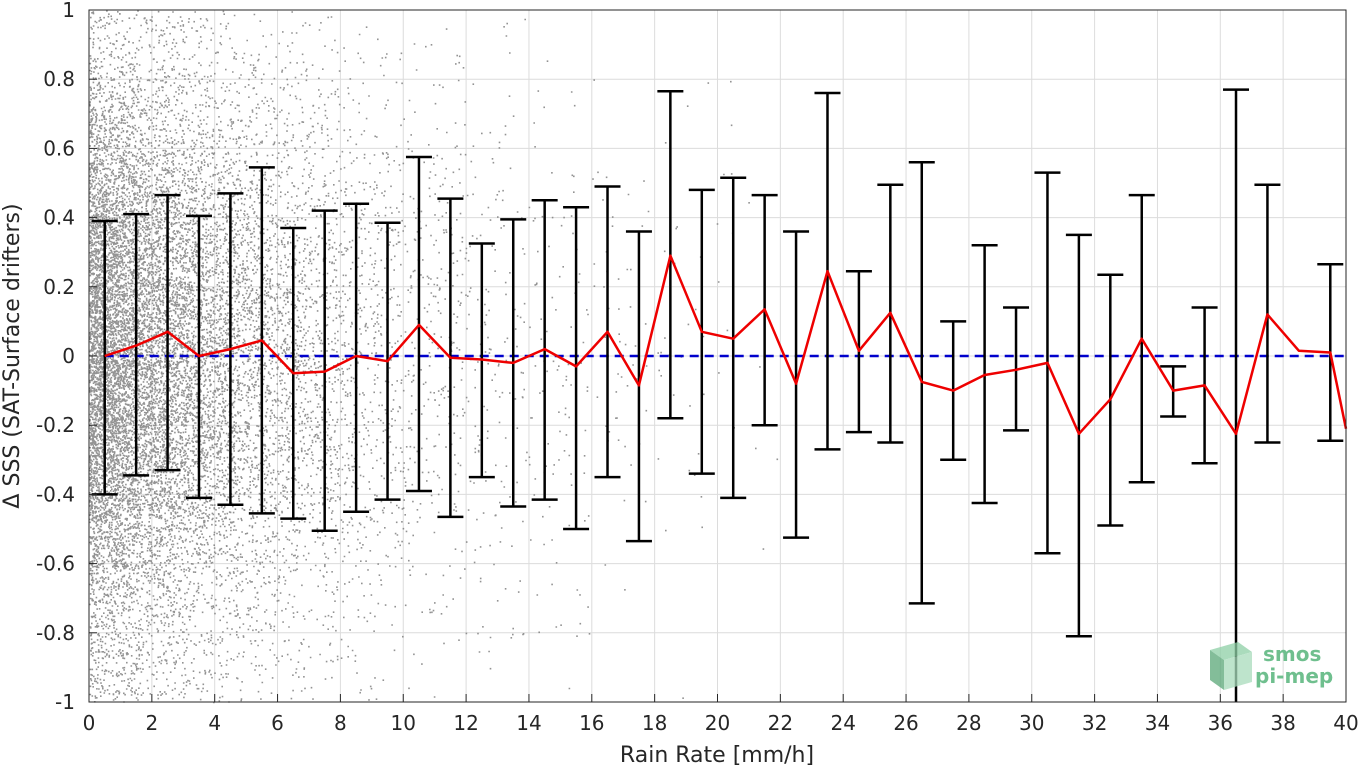  What do you see at coordinates (59, 148) in the screenshot?
I see `y-tick-label: 0.6` at bounding box center [59, 148].